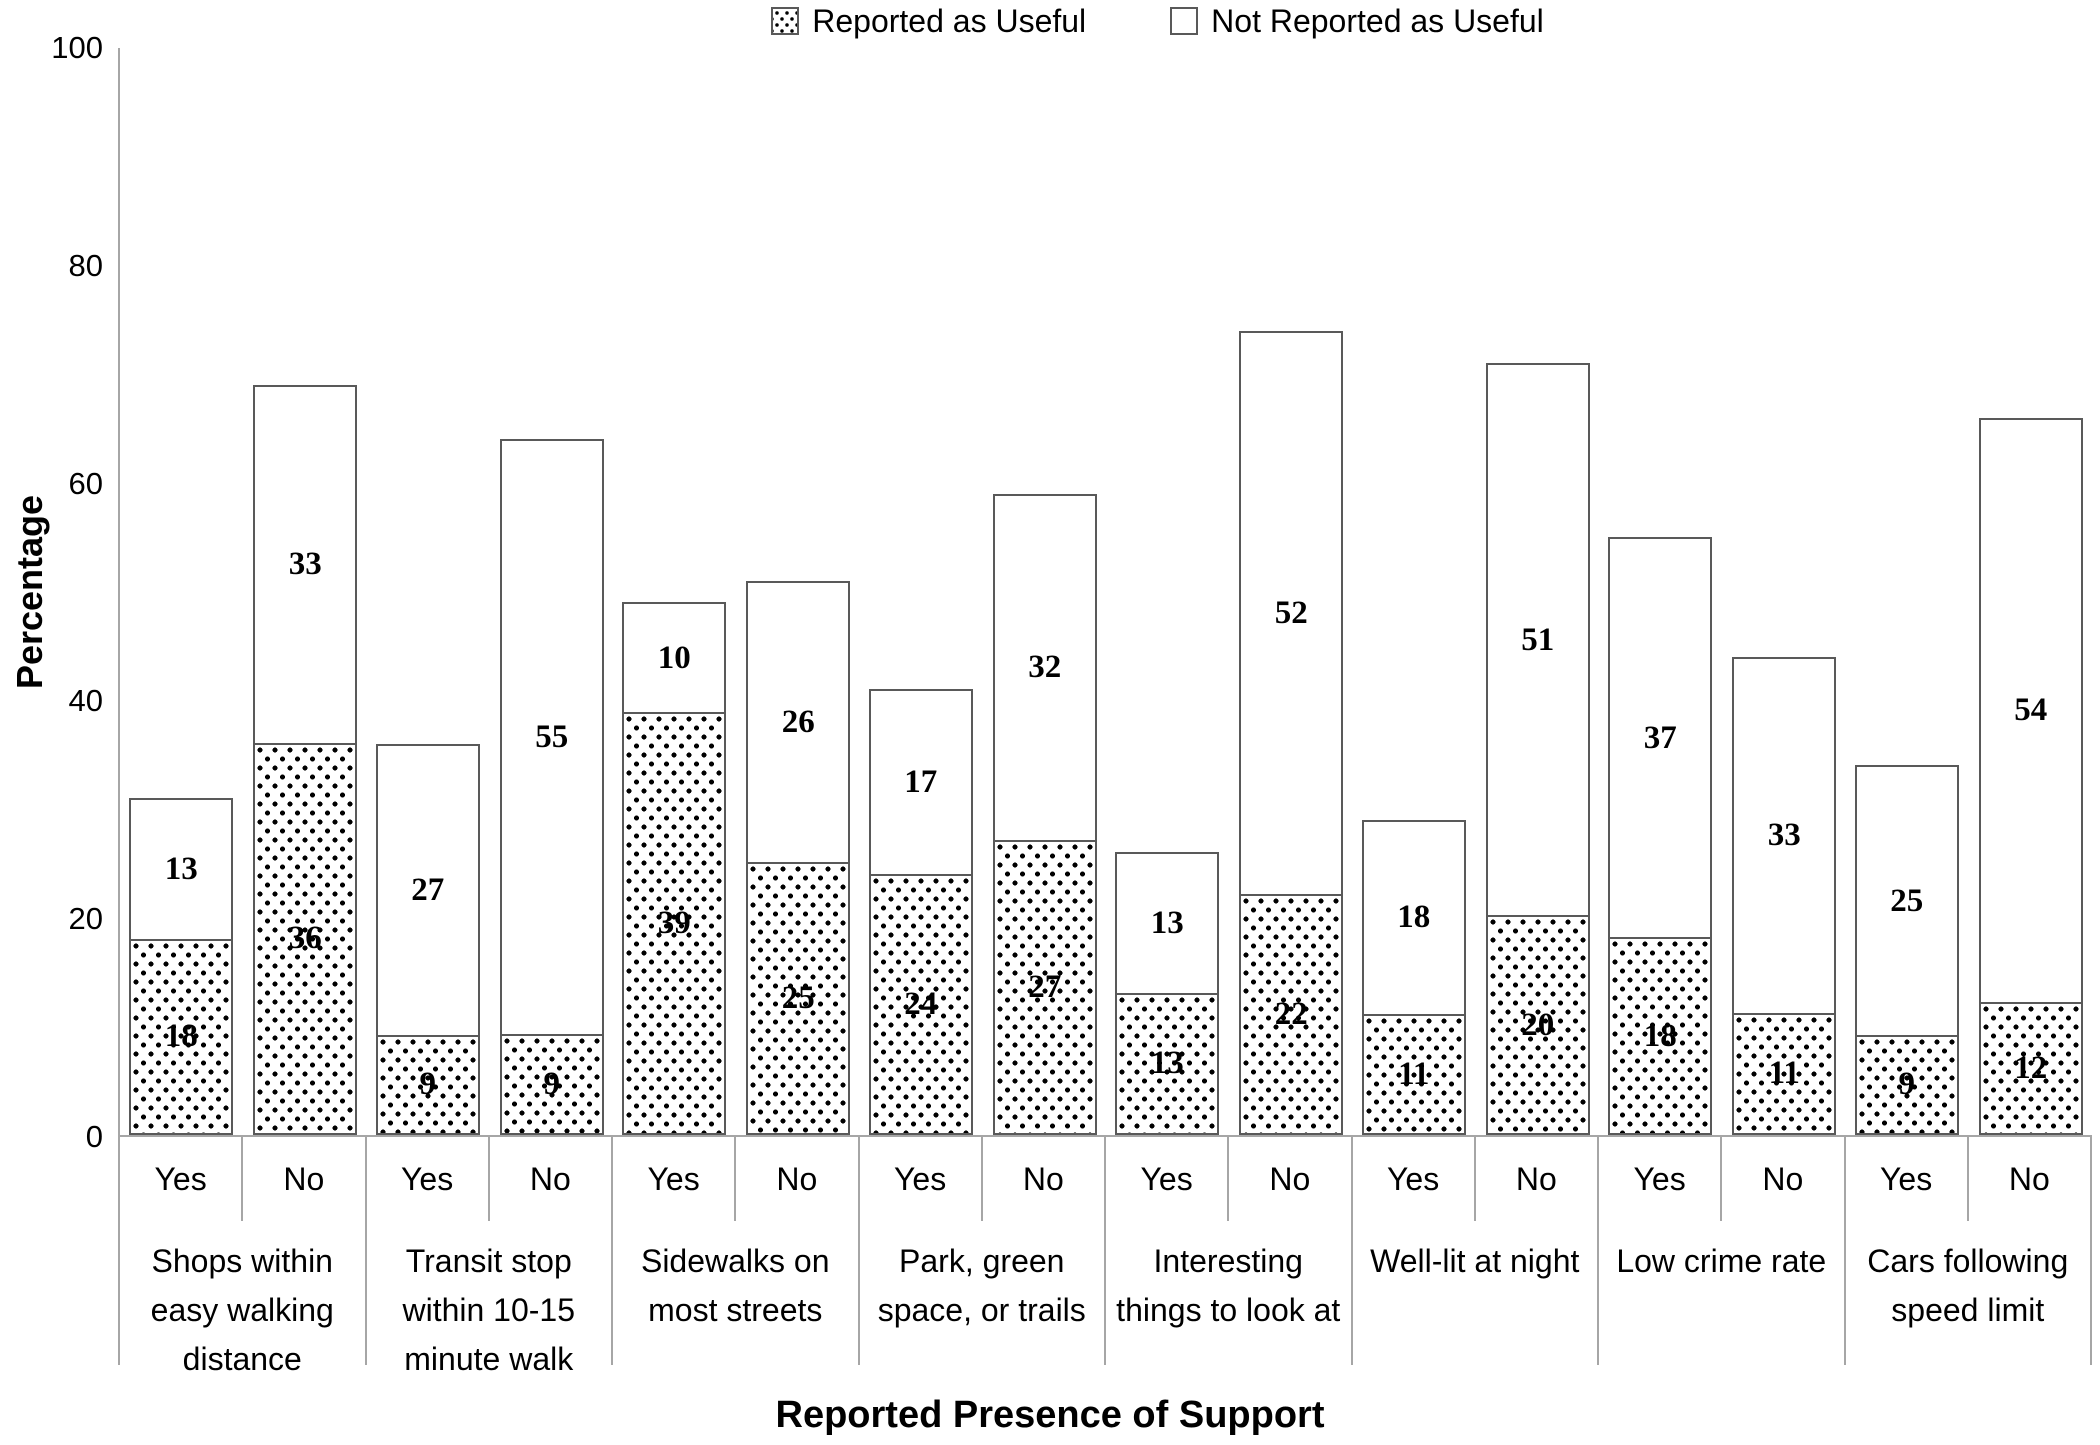  What do you see at coordinates (1538, 639) in the screenshot?
I see `bar-value-label: 51` at bounding box center [1538, 639].